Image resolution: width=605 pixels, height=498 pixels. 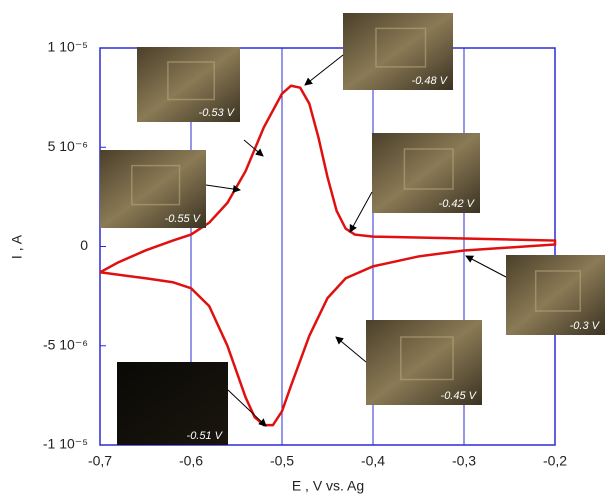 I want to click on inset-label: -0.51 V, so click(x=205, y=436).